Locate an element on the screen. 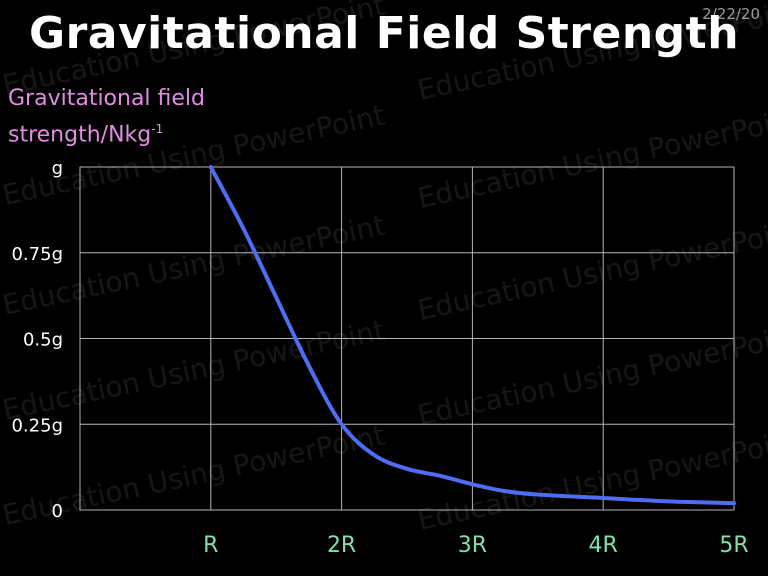  y-tick-label: 0.5g is located at coordinates (43, 340).